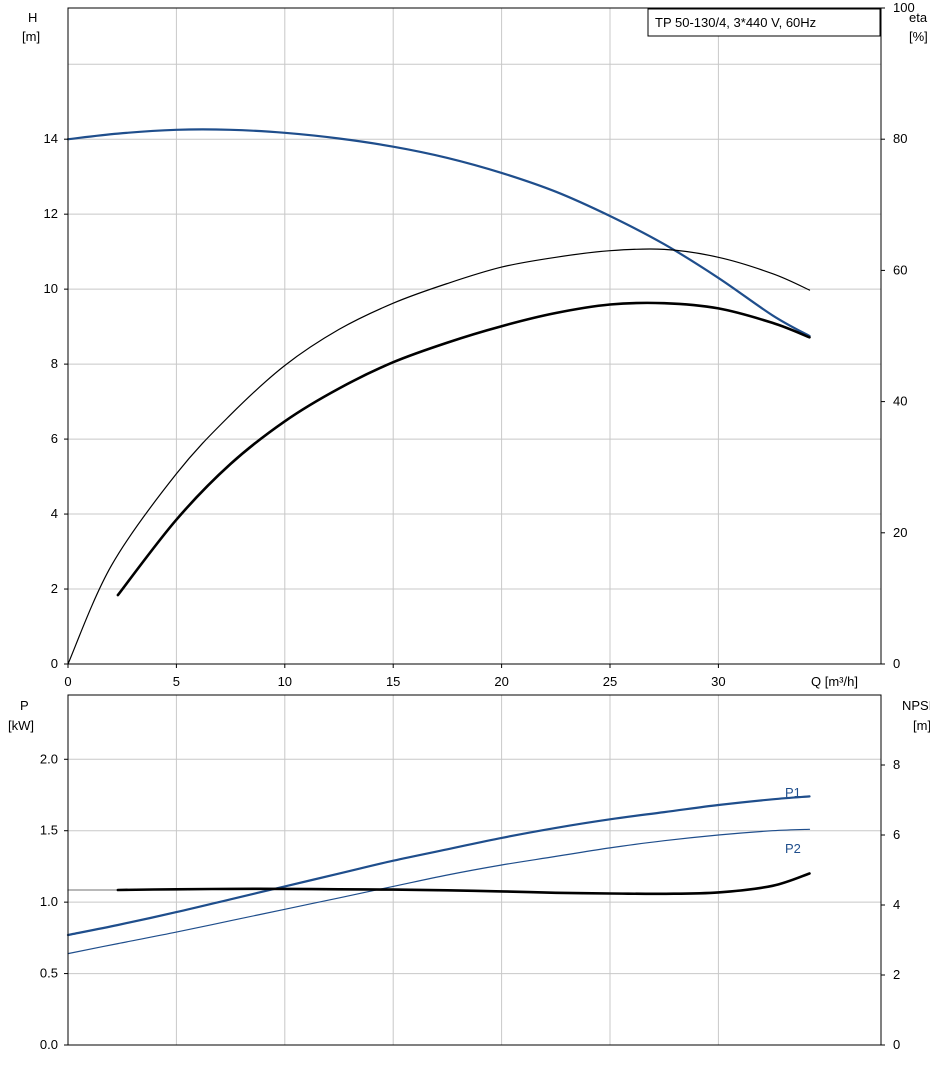 The height and width of the screenshot is (1067, 930). I want to click on y-left-tick-label: 1.0, so click(49, 901).